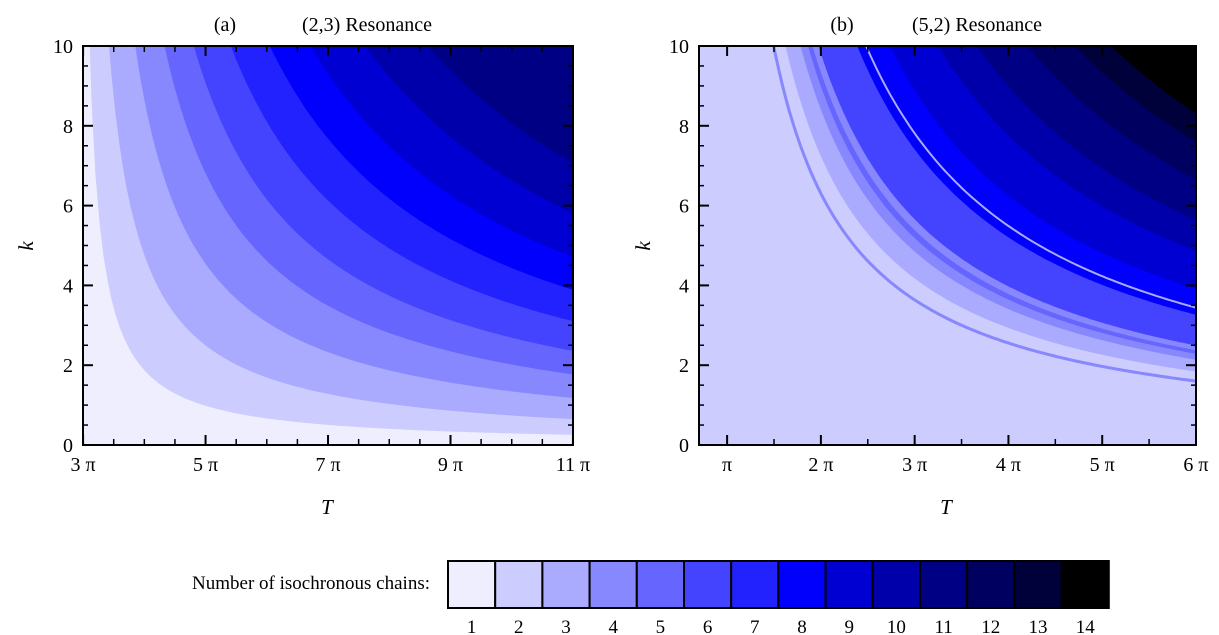 The height and width of the screenshot is (635, 1219). What do you see at coordinates (225, 25) in the screenshot?
I see `panel-a-letter: (a)` at bounding box center [225, 25].